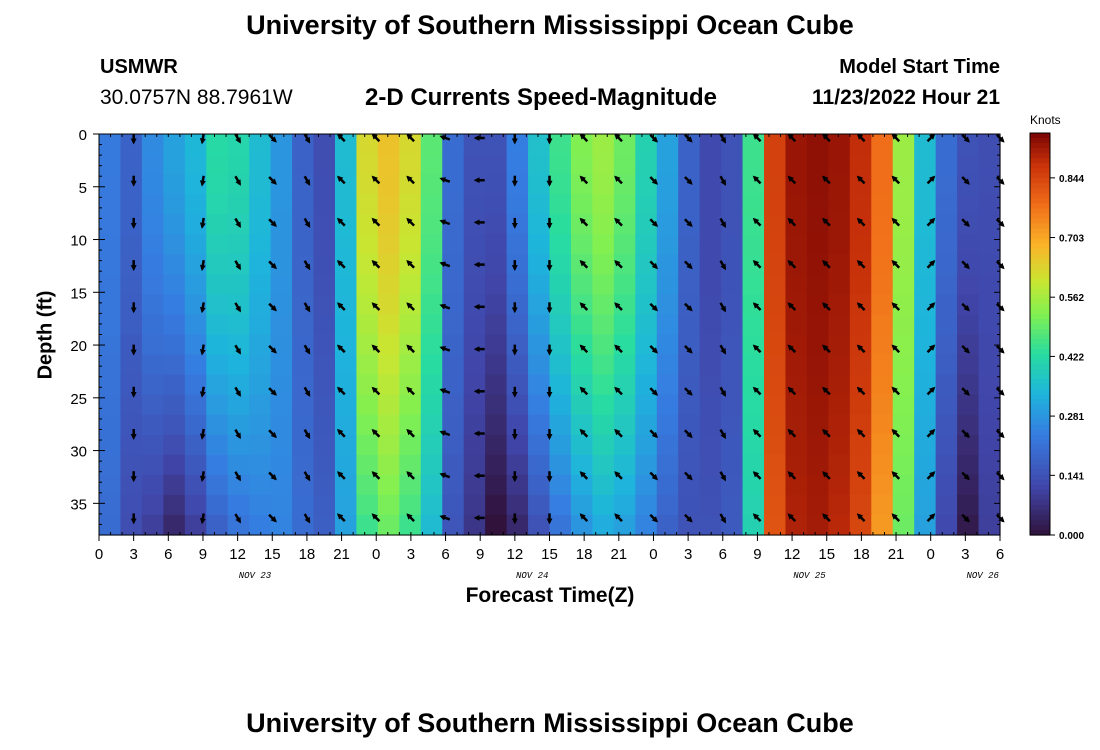  I want to click on x-axis-label: Forecast Time(Z), so click(550, 596).